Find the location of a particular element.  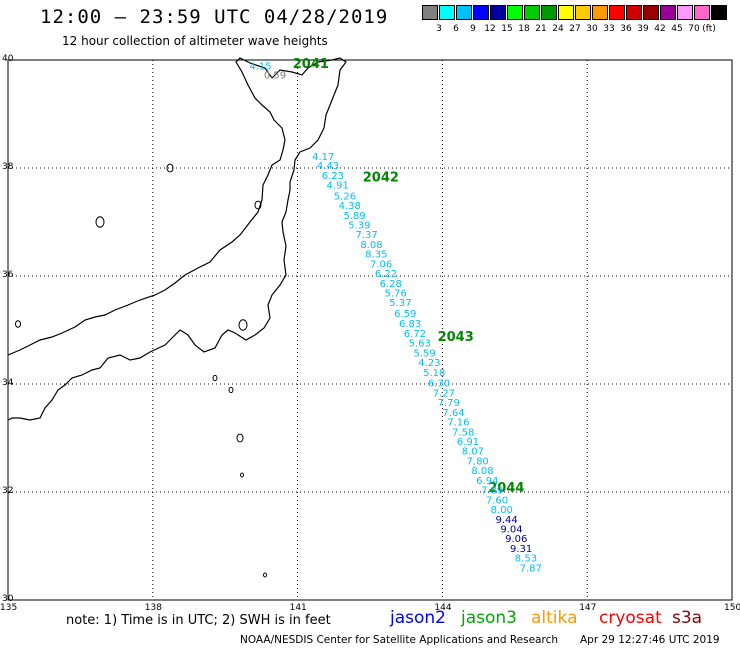

pass-time-label: 2042 is located at coordinates (381, 178).